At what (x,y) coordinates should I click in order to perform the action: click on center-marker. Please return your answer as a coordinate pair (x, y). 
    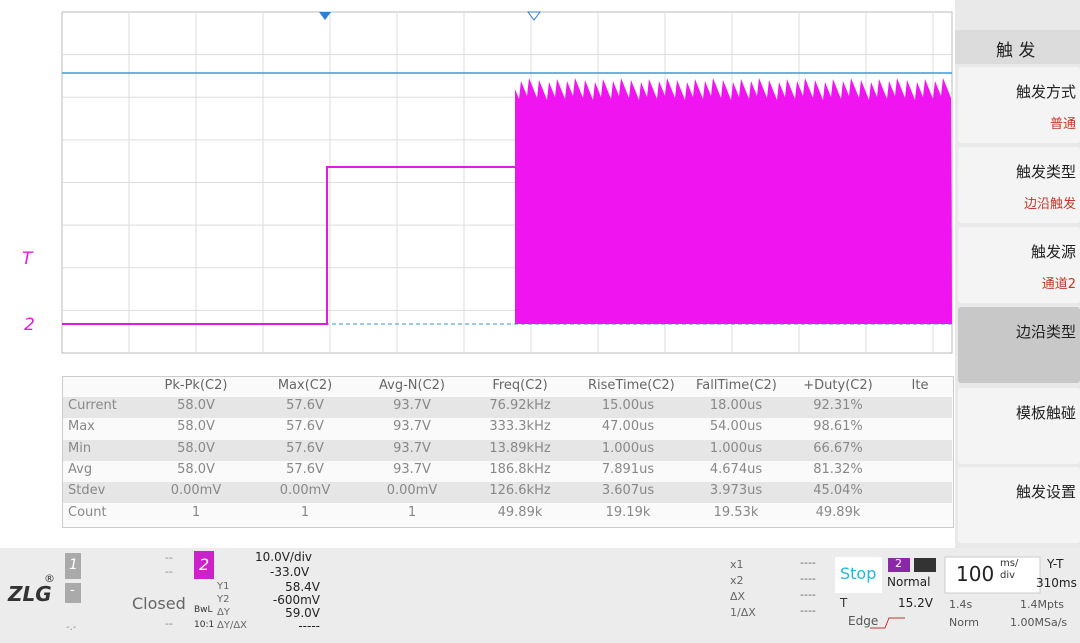
    Looking at the image, I should click on (534, 16).